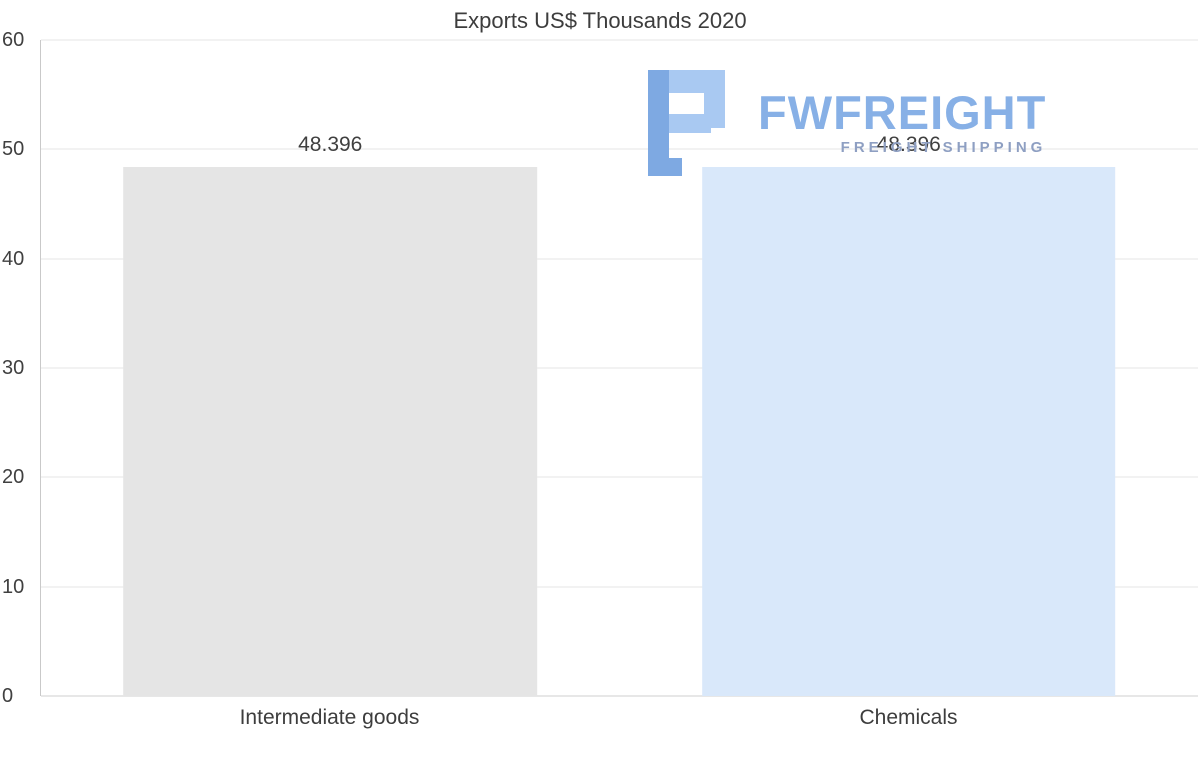 The width and height of the screenshot is (1200, 763). Describe the element at coordinates (13, 586) in the screenshot. I see `y-tick-label-10: 10` at that location.